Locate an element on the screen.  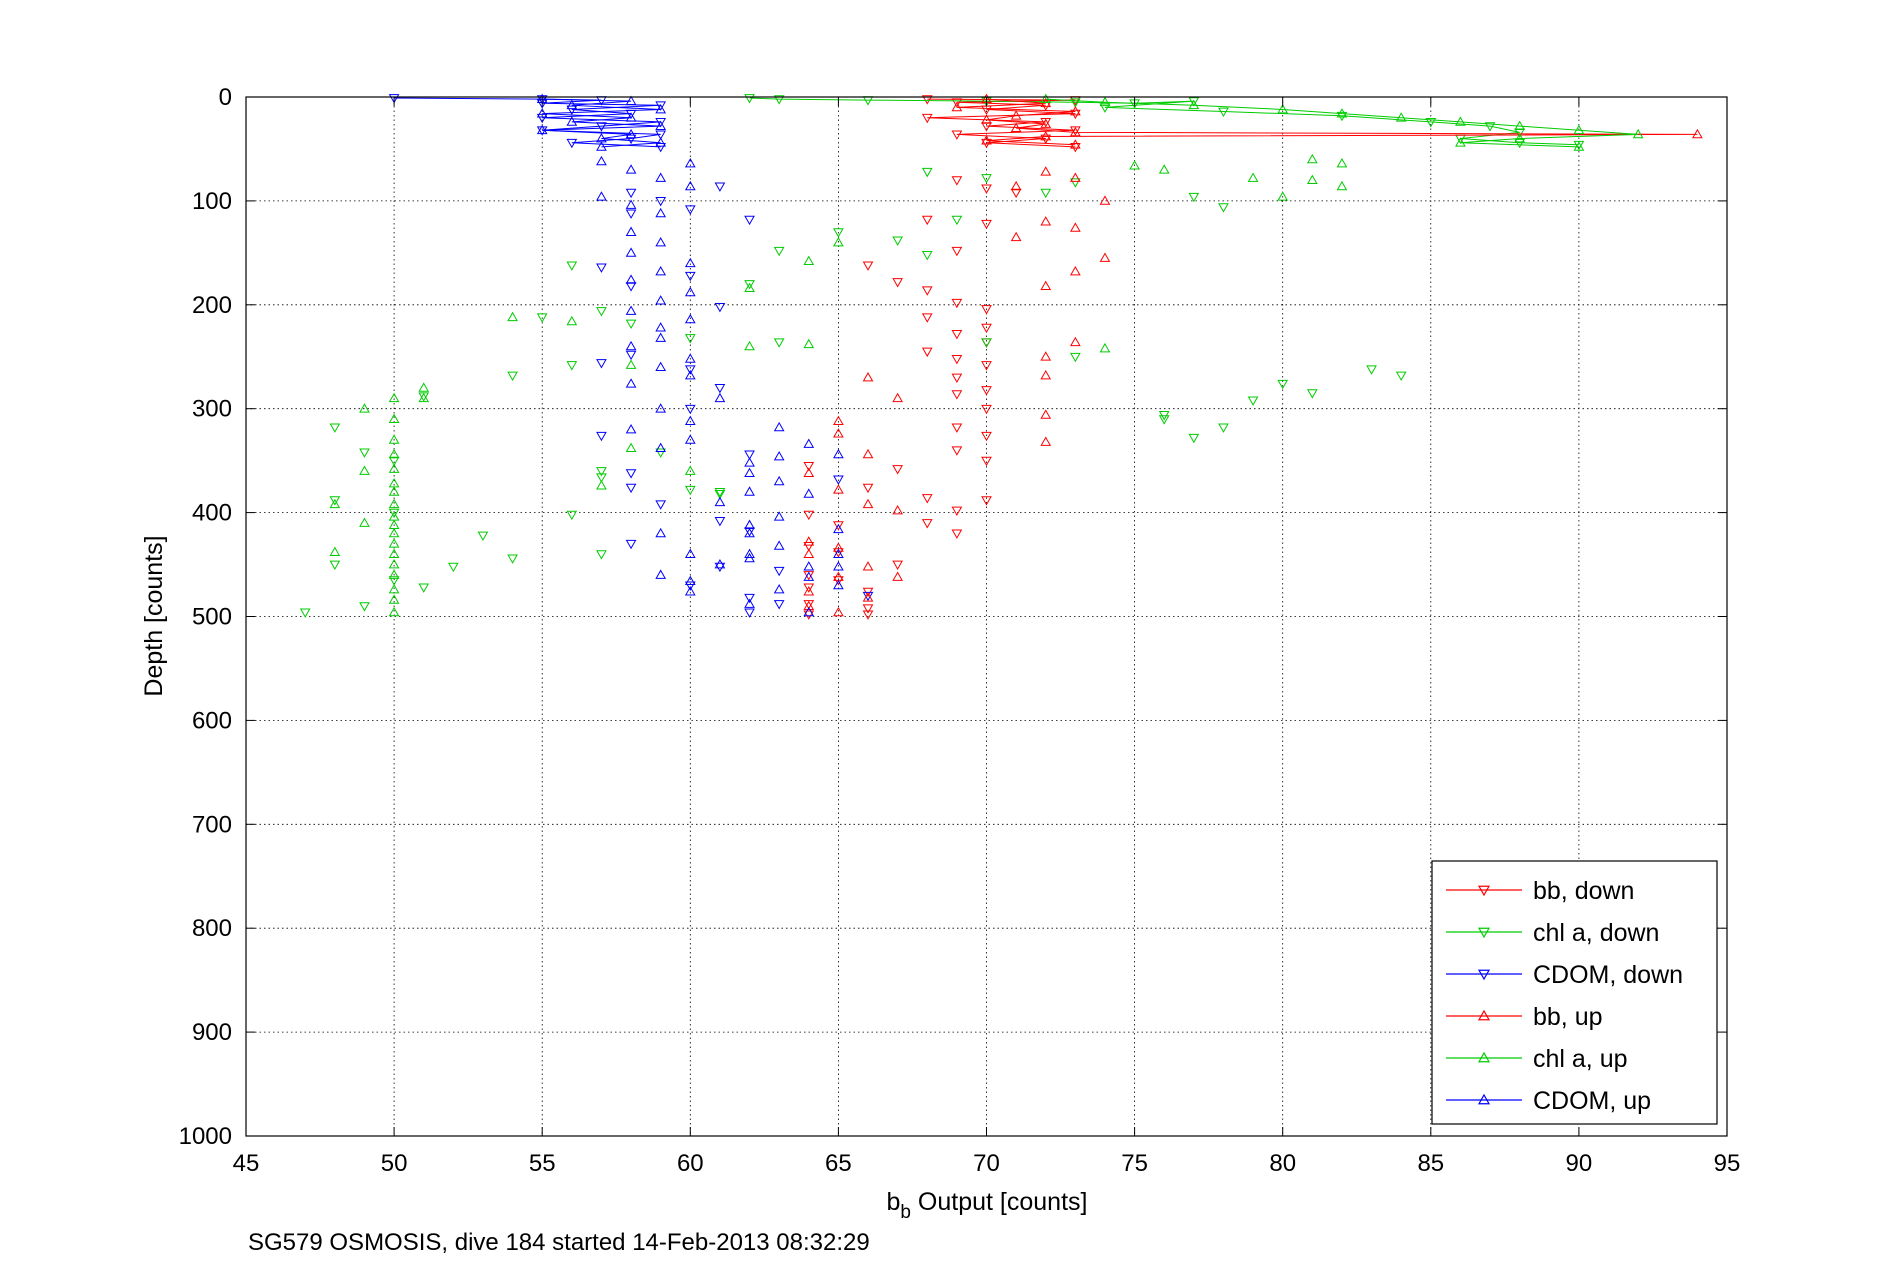
x-tick-label: 45 is located at coordinates (246, 1163).